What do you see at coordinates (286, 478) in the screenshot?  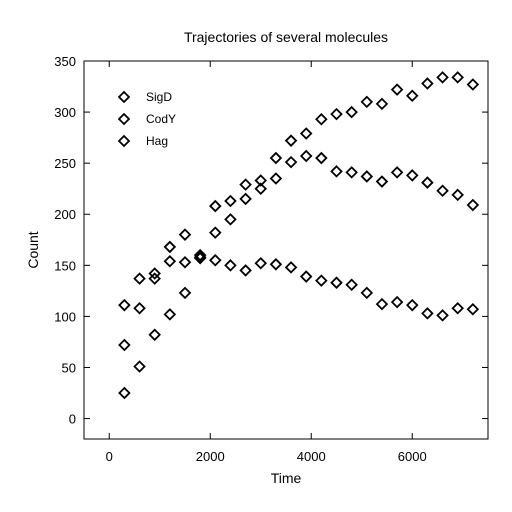 I see `x-axis-label: Time` at bounding box center [286, 478].